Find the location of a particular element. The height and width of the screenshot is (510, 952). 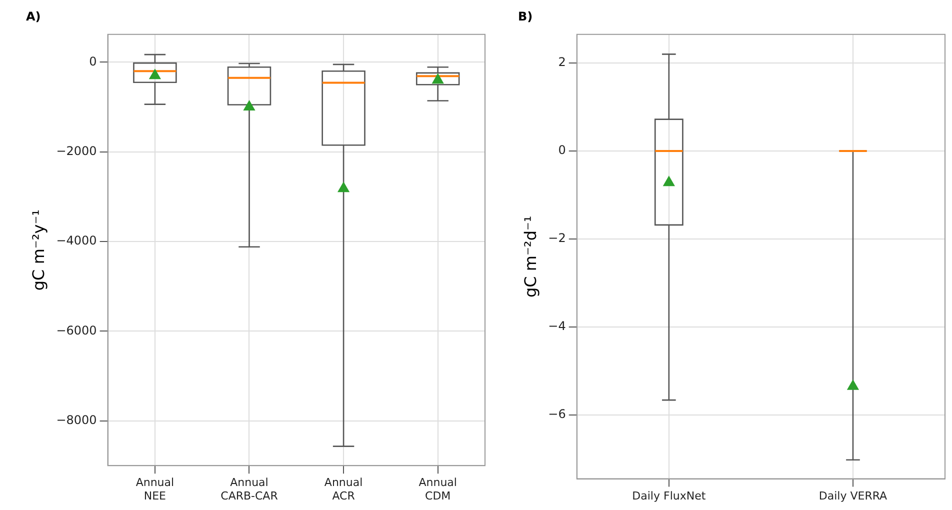

x-tick-label: Annual ACR is located at coordinates (343, 489).